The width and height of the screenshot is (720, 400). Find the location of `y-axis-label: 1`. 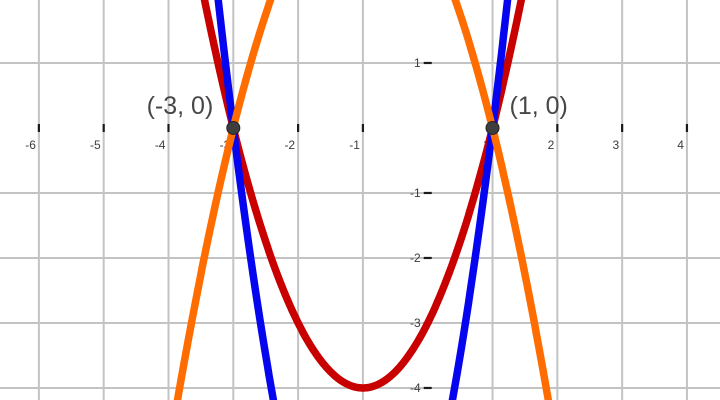

y-axis-label: 1 is located at coordinates (417, 63).